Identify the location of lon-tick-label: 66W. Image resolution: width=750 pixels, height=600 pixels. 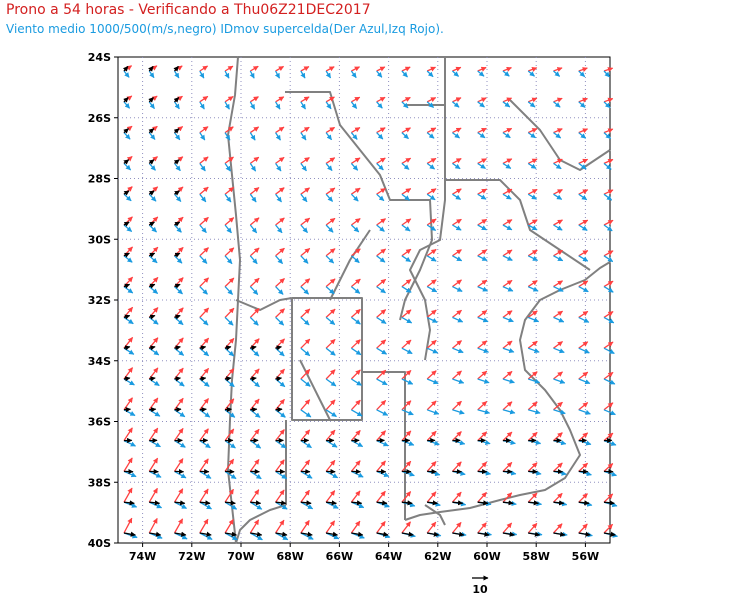
(339, 556).